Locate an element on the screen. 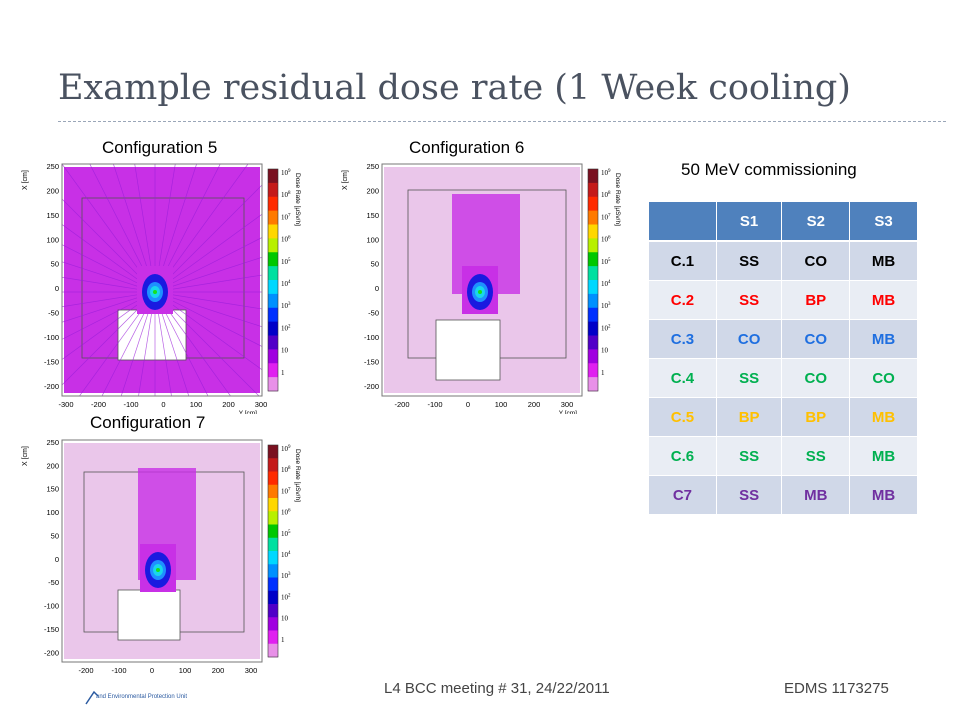 The image size is (960, 720). x-tick-label: 200 is located at coordinates (534, 404).